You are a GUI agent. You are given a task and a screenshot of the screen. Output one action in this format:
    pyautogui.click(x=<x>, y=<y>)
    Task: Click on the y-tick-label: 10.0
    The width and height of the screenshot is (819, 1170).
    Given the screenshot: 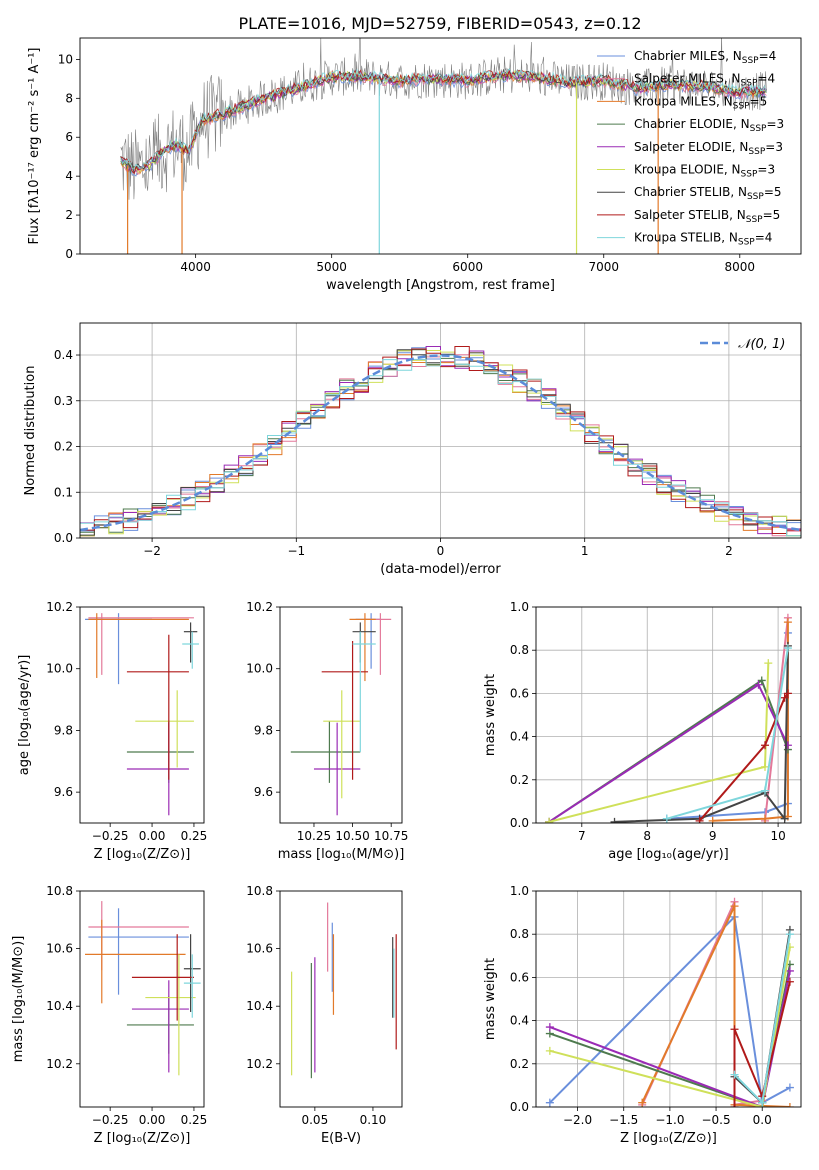 What is the action you would take?
    pyautogui.click(x=59, y=669)
    